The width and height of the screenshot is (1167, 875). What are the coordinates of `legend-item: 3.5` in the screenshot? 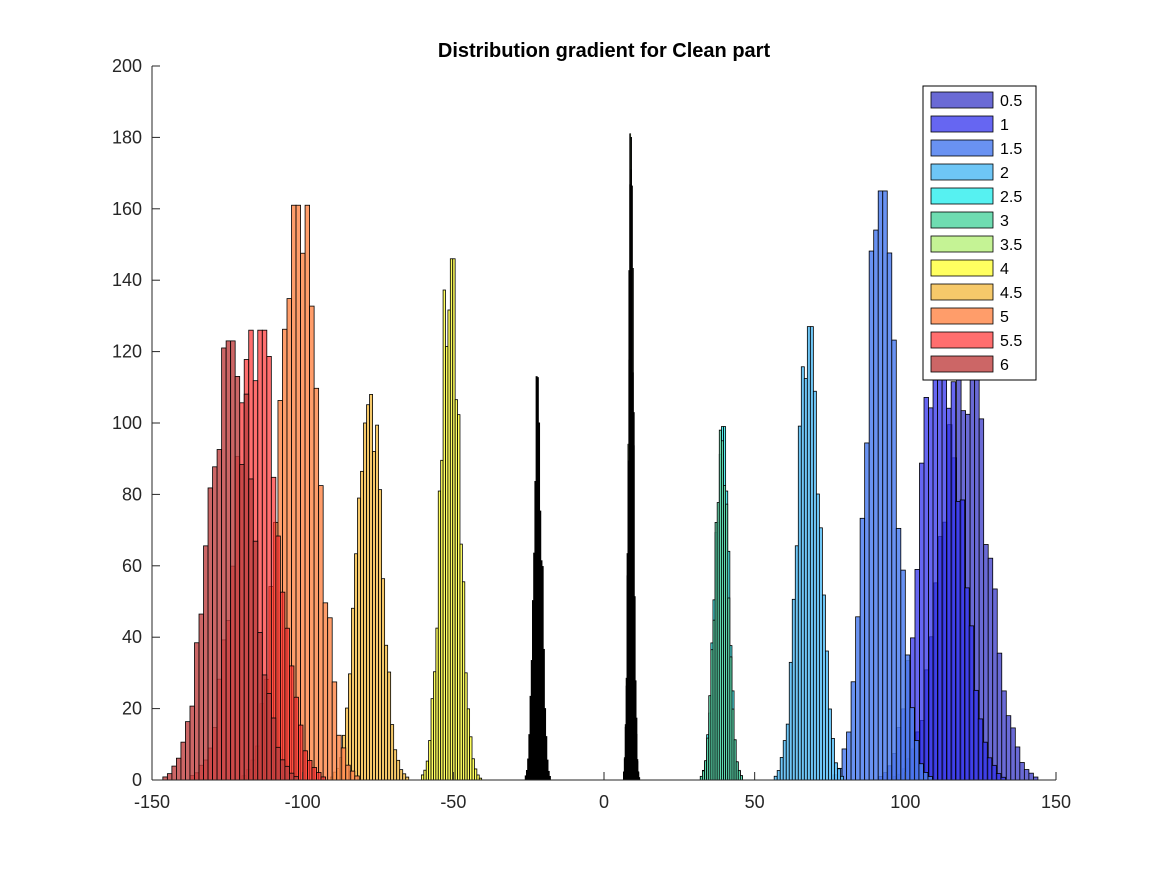 It's located at (976, 244).